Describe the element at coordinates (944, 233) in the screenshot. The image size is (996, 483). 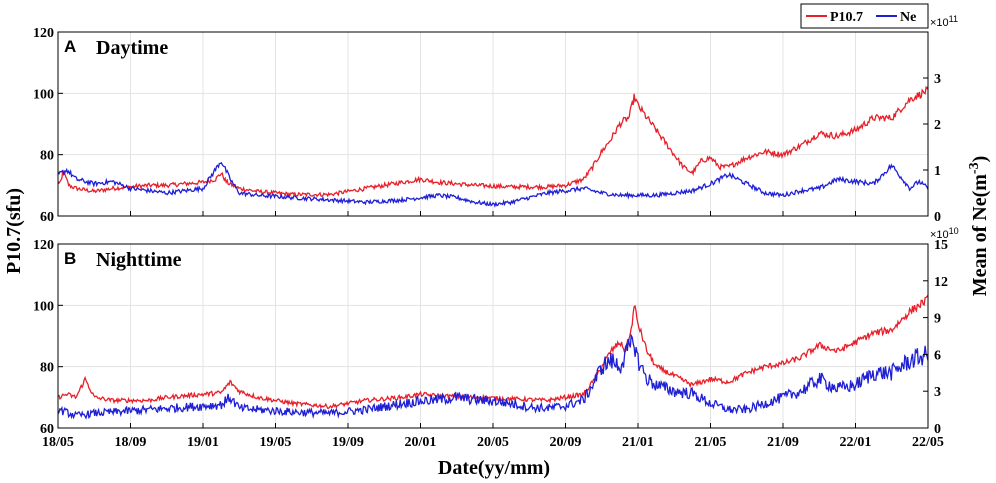
I see `panel-b-right-exponent: ×10¹⁰` at that location.